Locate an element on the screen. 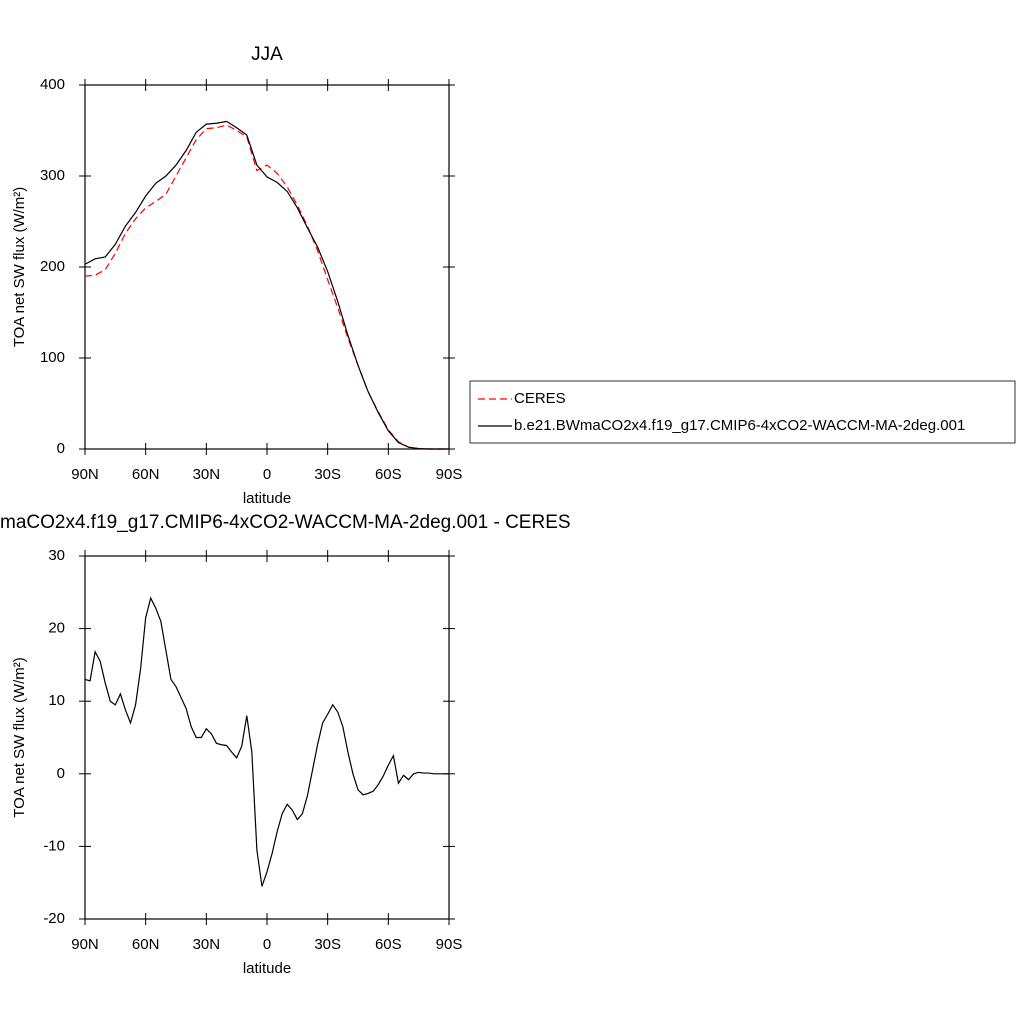 Image resolution: width=1024 pixels, height=1024 pixels. y-tick-label: 100 is located at coordinates (52, 357).